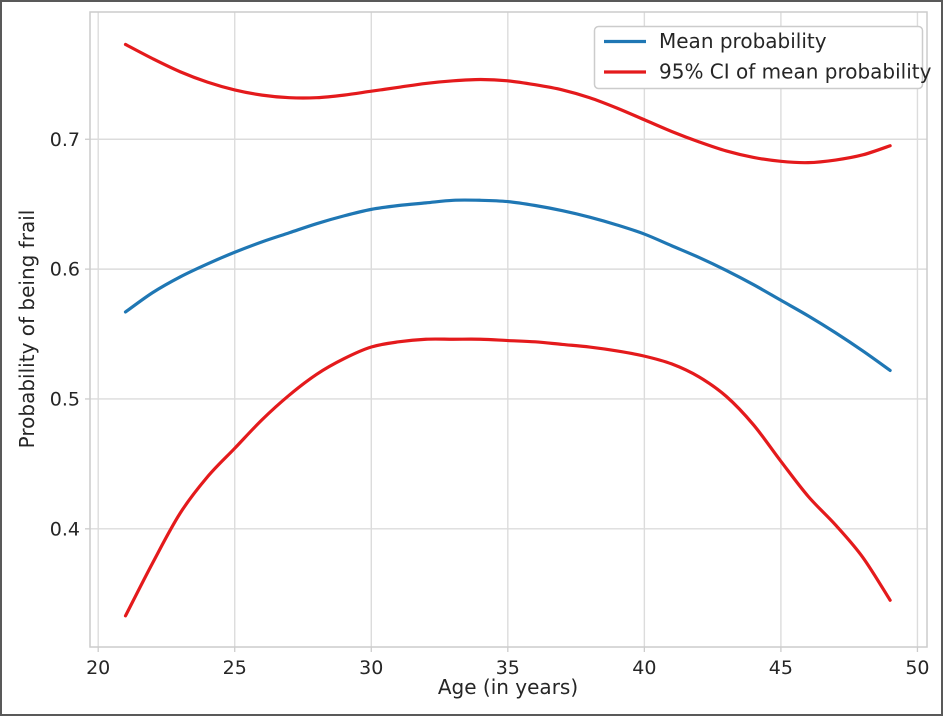  Describe the element at coordinates (371, 668) in the screenshot. I see `x-tick-label: 30` at that location.